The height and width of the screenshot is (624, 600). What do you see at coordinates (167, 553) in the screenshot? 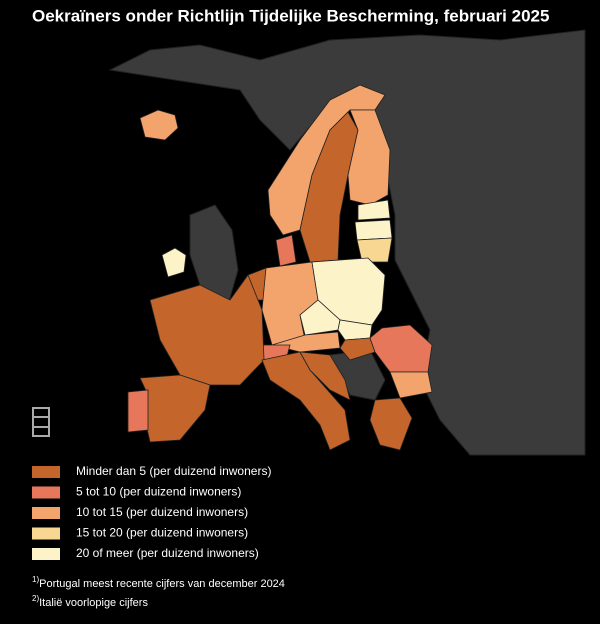
I see `legend-label: 20 of meer (per duizend inwoners)` at bounding box center [167, 553].